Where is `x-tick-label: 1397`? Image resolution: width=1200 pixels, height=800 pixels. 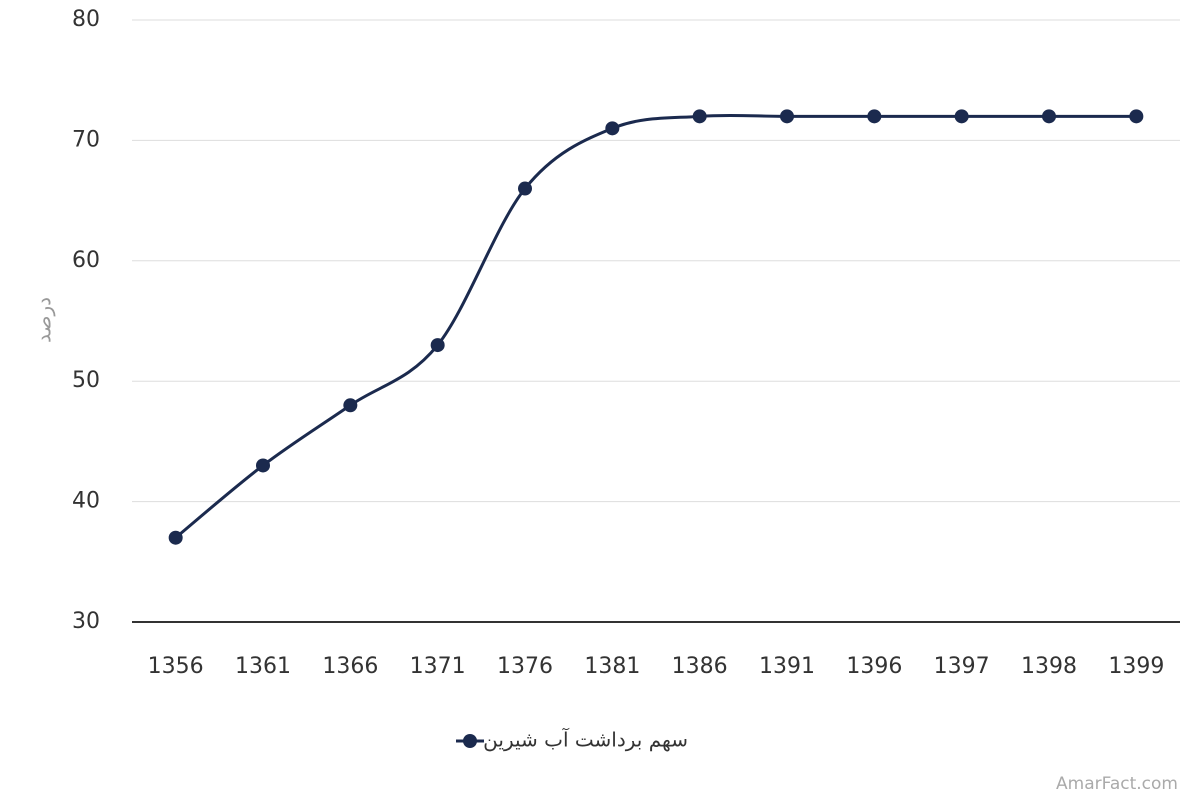
x-tick-label: 1397 is located at coordinates (962, 666).